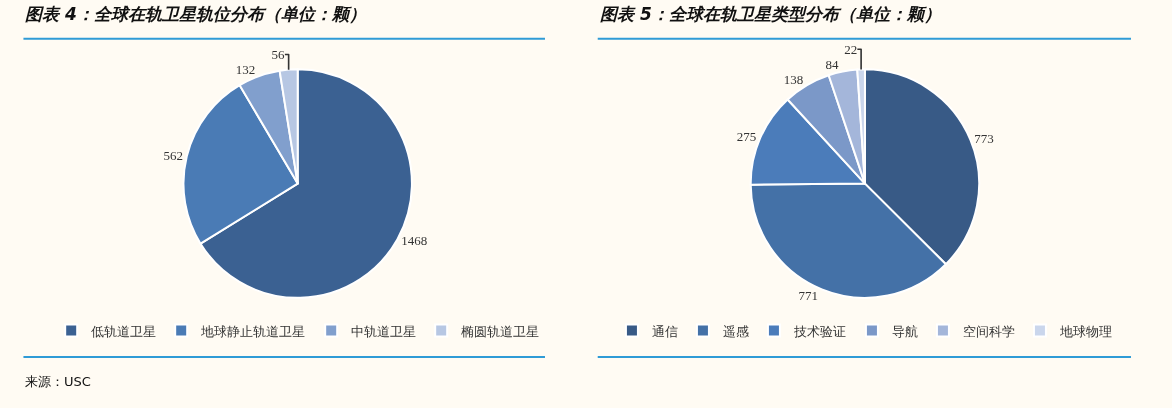  What do you see at coordinates (173, 156) in the screenshot?
I see `data-label: 562` at bounding box center [173, 156].